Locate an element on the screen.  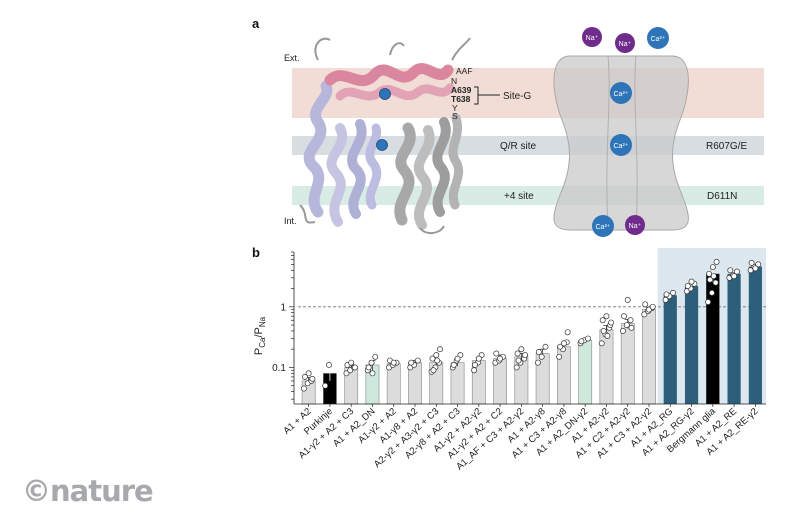
ca-ion-top-label: Ca²⁺ is located at coordinates (658, 39).